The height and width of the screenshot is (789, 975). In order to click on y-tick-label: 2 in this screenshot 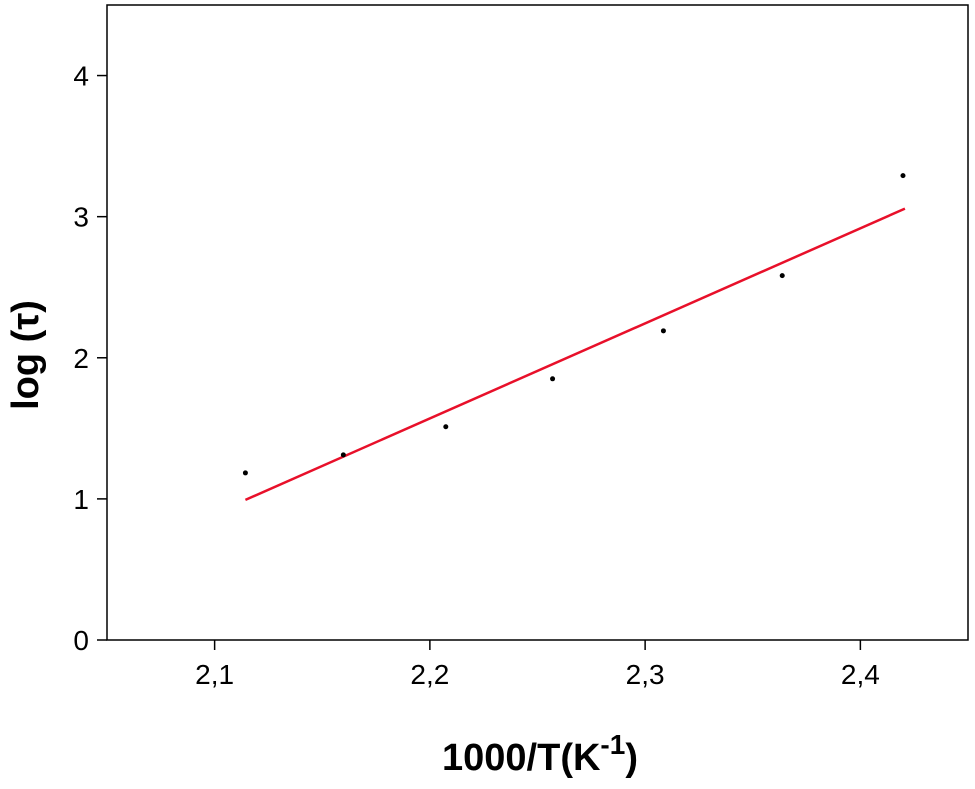, I will do `click(81, 358)`.